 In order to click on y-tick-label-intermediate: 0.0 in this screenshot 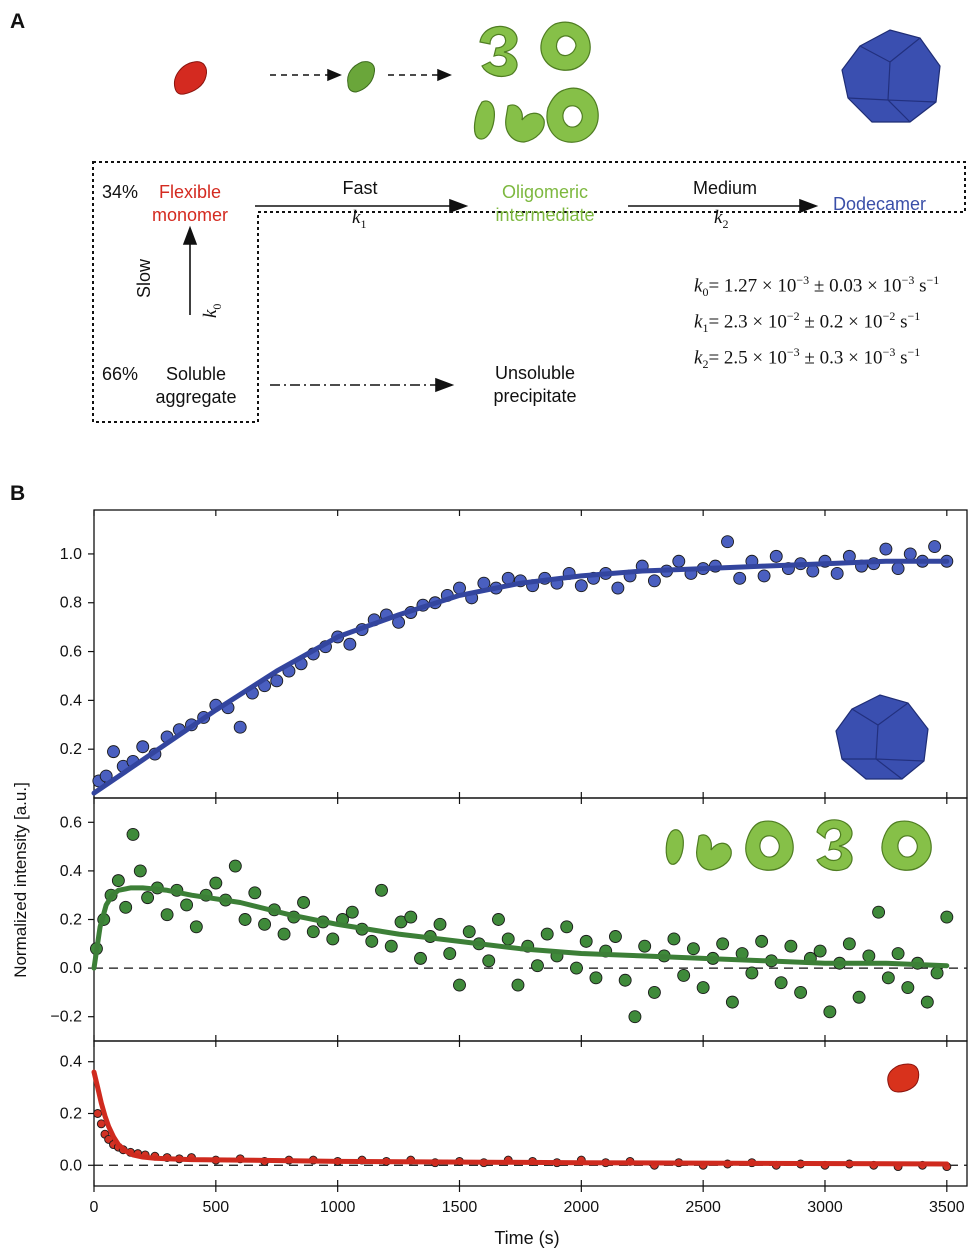, I will do `click(71, 968)`.